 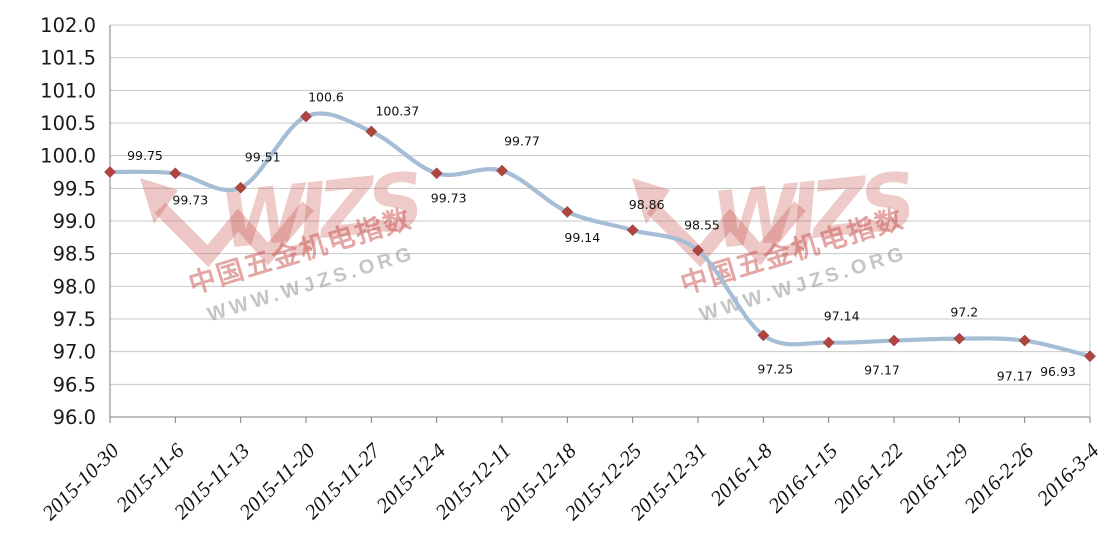 What do you see at coordinates (964, 312) in the screenshot?
I see `data-point-label: 97.2` at bounding box center [964, 312].